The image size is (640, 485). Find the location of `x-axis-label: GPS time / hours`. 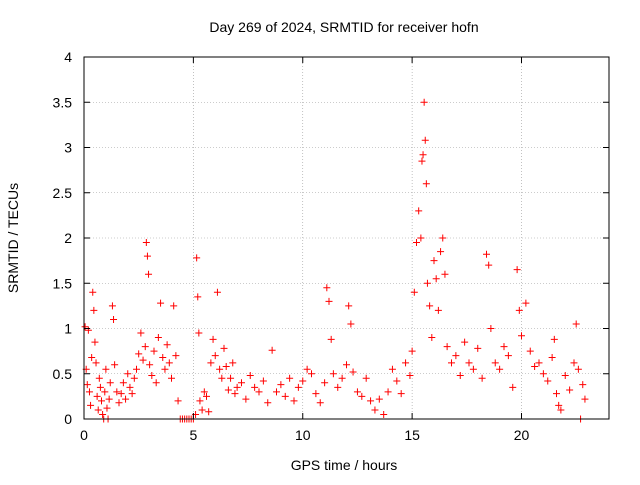

x-axis-label: GPS time / hours is located at coordinates (344, 465).